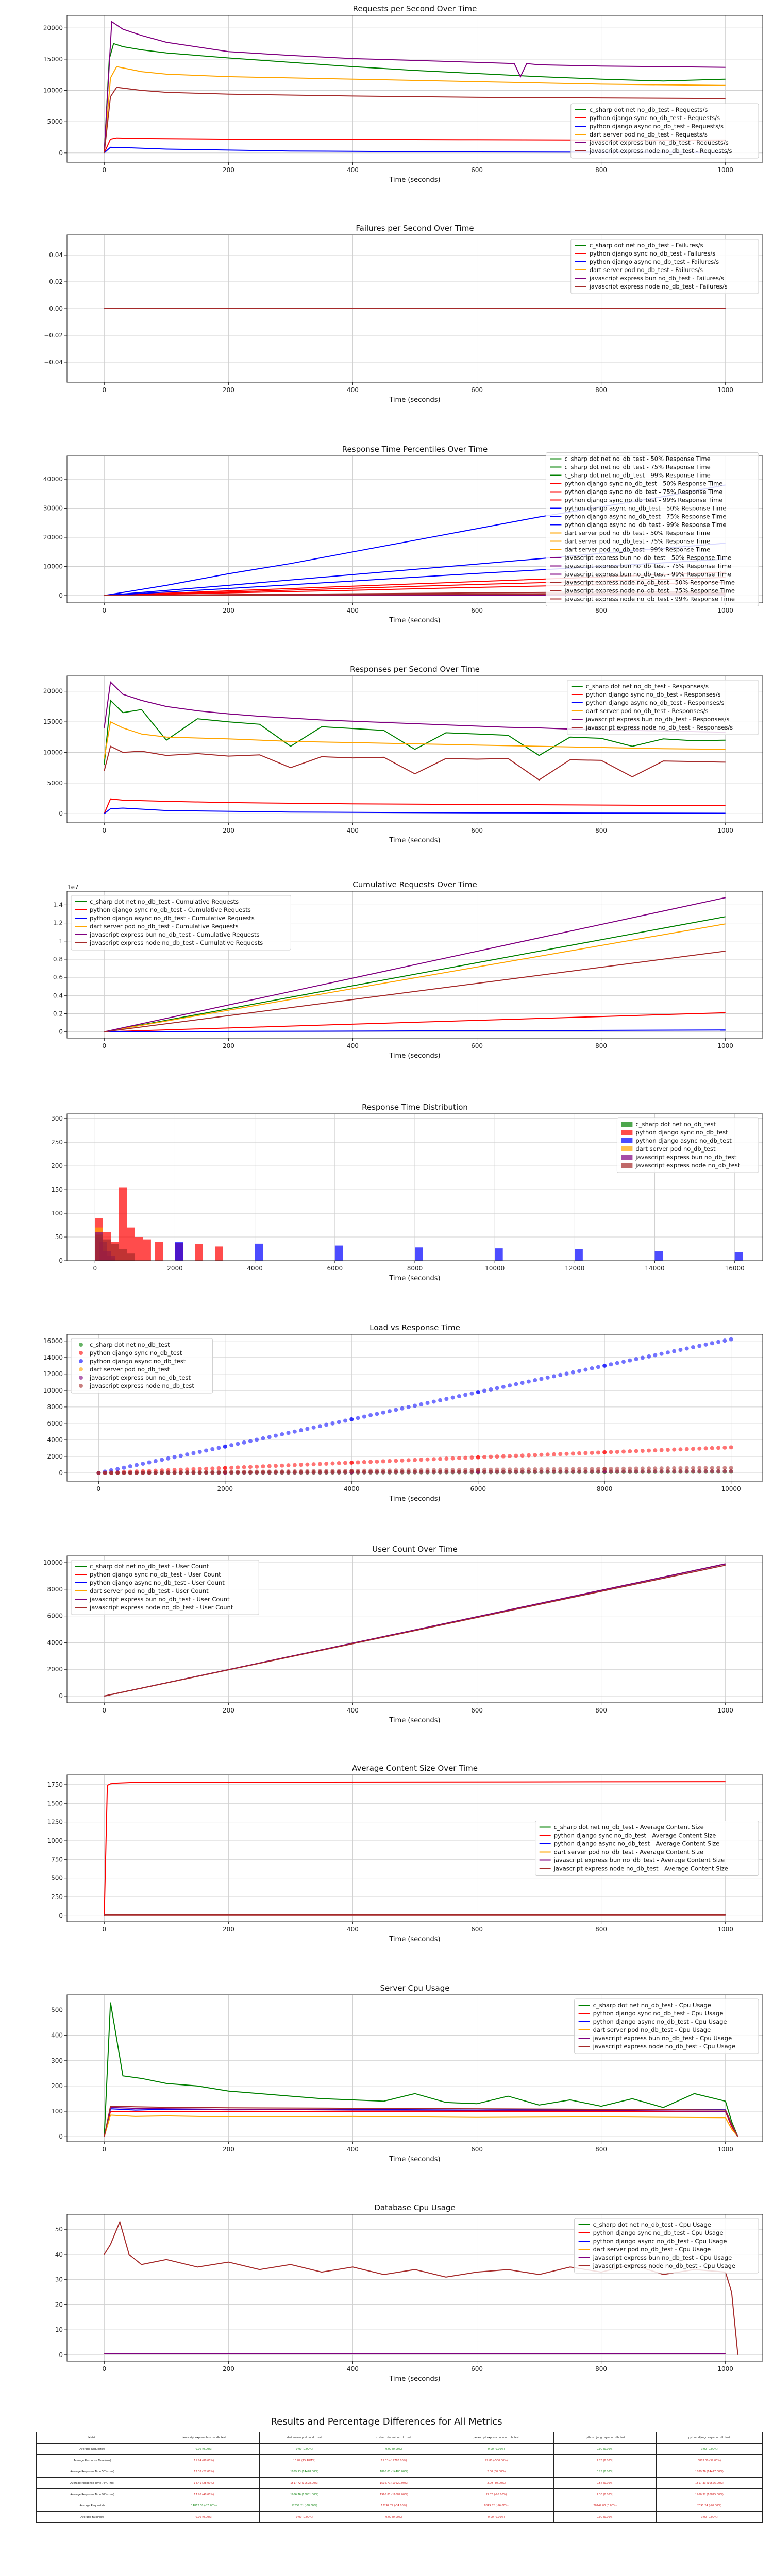 Image resolution: width=773 pixels, height=2576 pixels. Describe the element at coordinates (55, 1784) in the screenshot. I see `y-tick-label: 1750` at that location.